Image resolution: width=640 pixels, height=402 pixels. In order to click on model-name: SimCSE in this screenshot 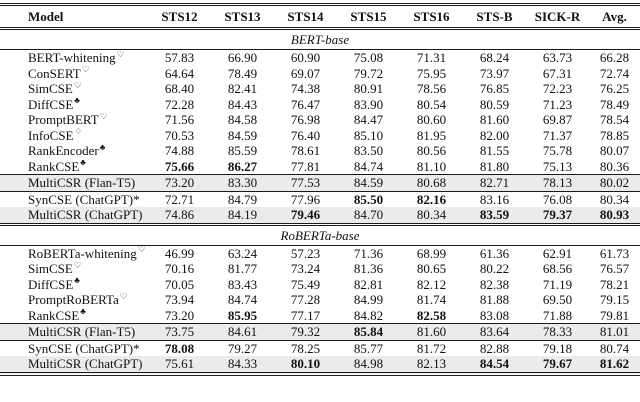, I will do `click(50, 88)`.